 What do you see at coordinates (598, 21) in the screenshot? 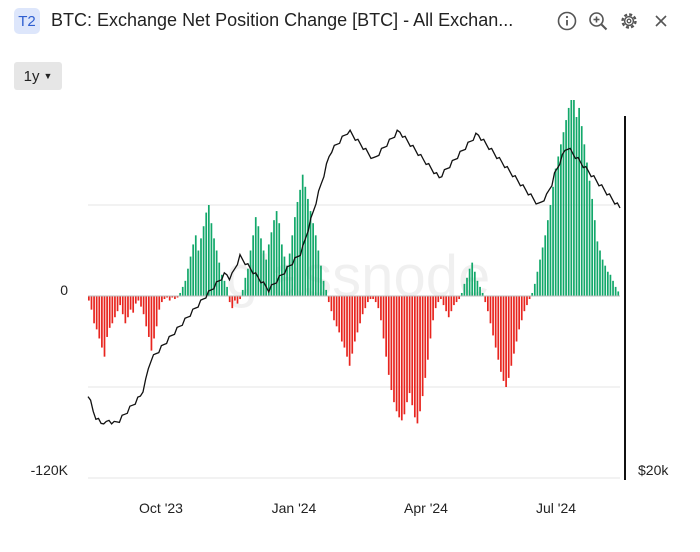
I see `zoom-in-icon` at bounding box center [598, 21].